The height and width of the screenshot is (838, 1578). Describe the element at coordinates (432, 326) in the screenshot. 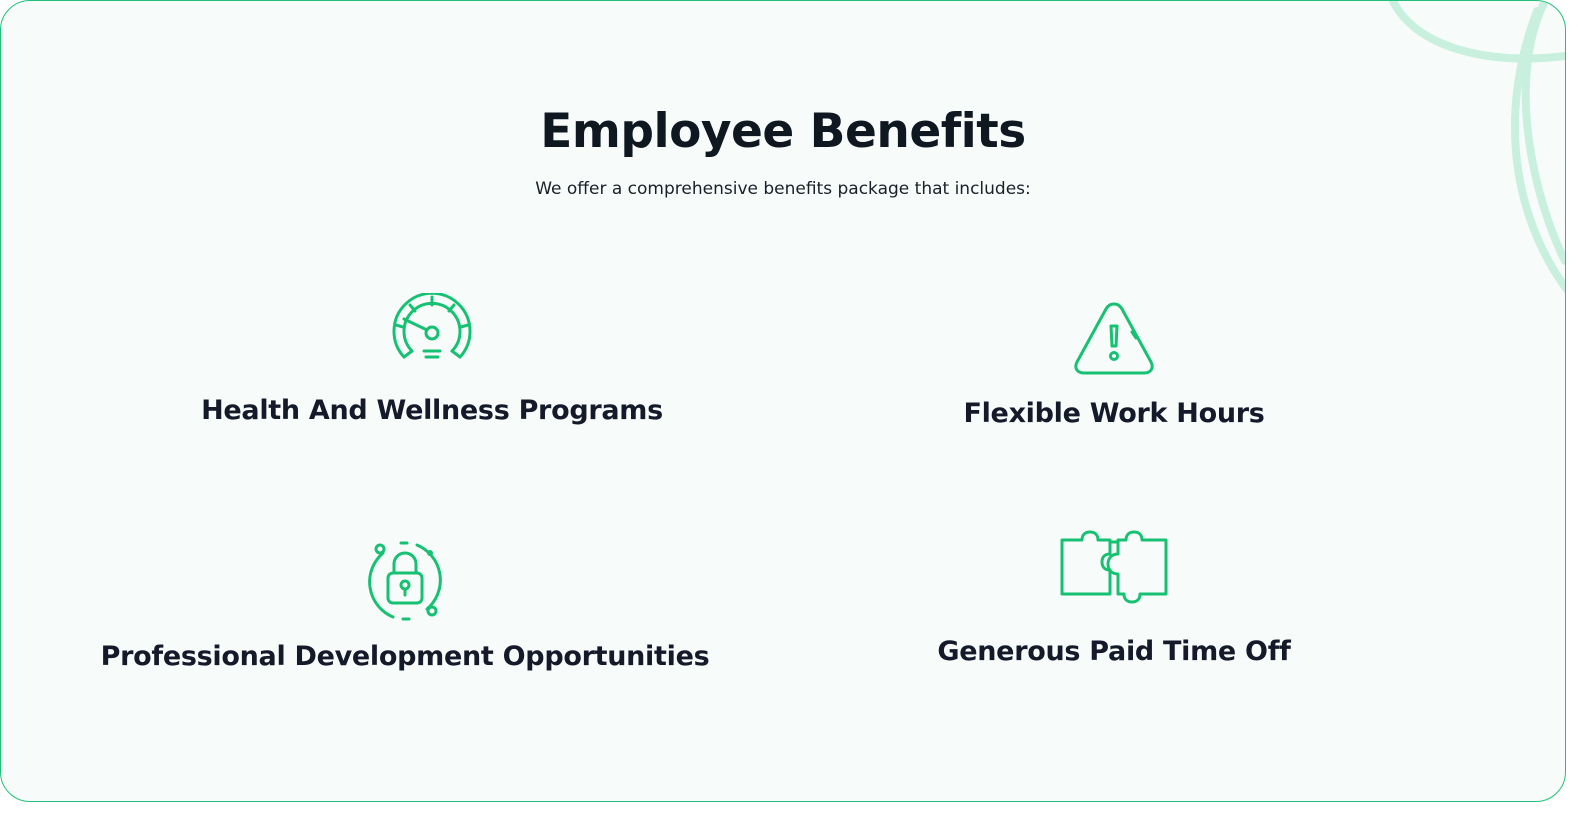

I see `speedometer-icon` at that location.